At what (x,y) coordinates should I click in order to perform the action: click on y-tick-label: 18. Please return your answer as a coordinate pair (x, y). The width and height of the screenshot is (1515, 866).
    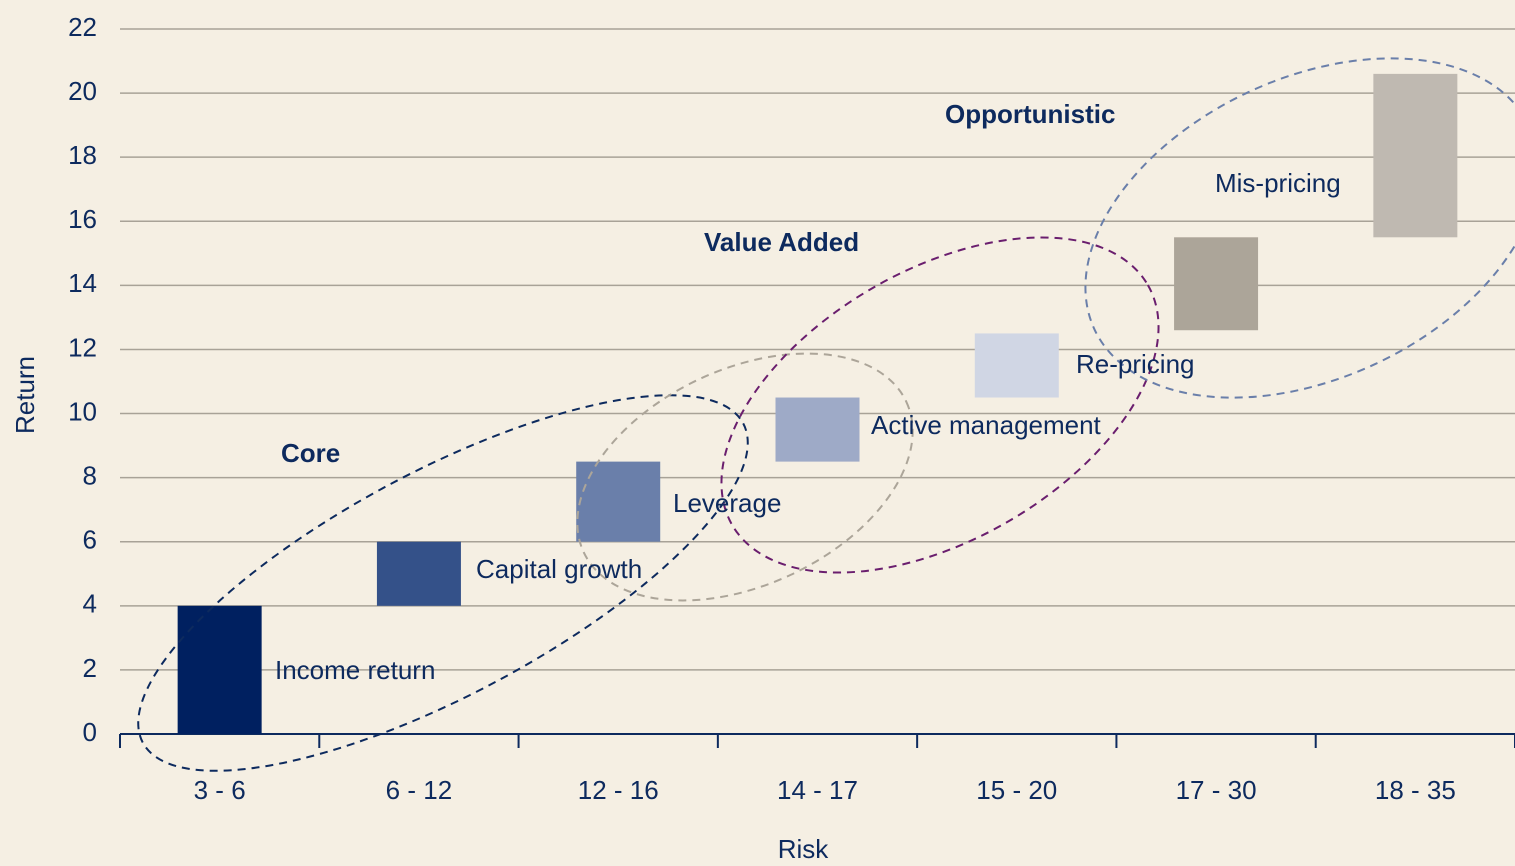
    Looking at the image, I should click on (82, 155).